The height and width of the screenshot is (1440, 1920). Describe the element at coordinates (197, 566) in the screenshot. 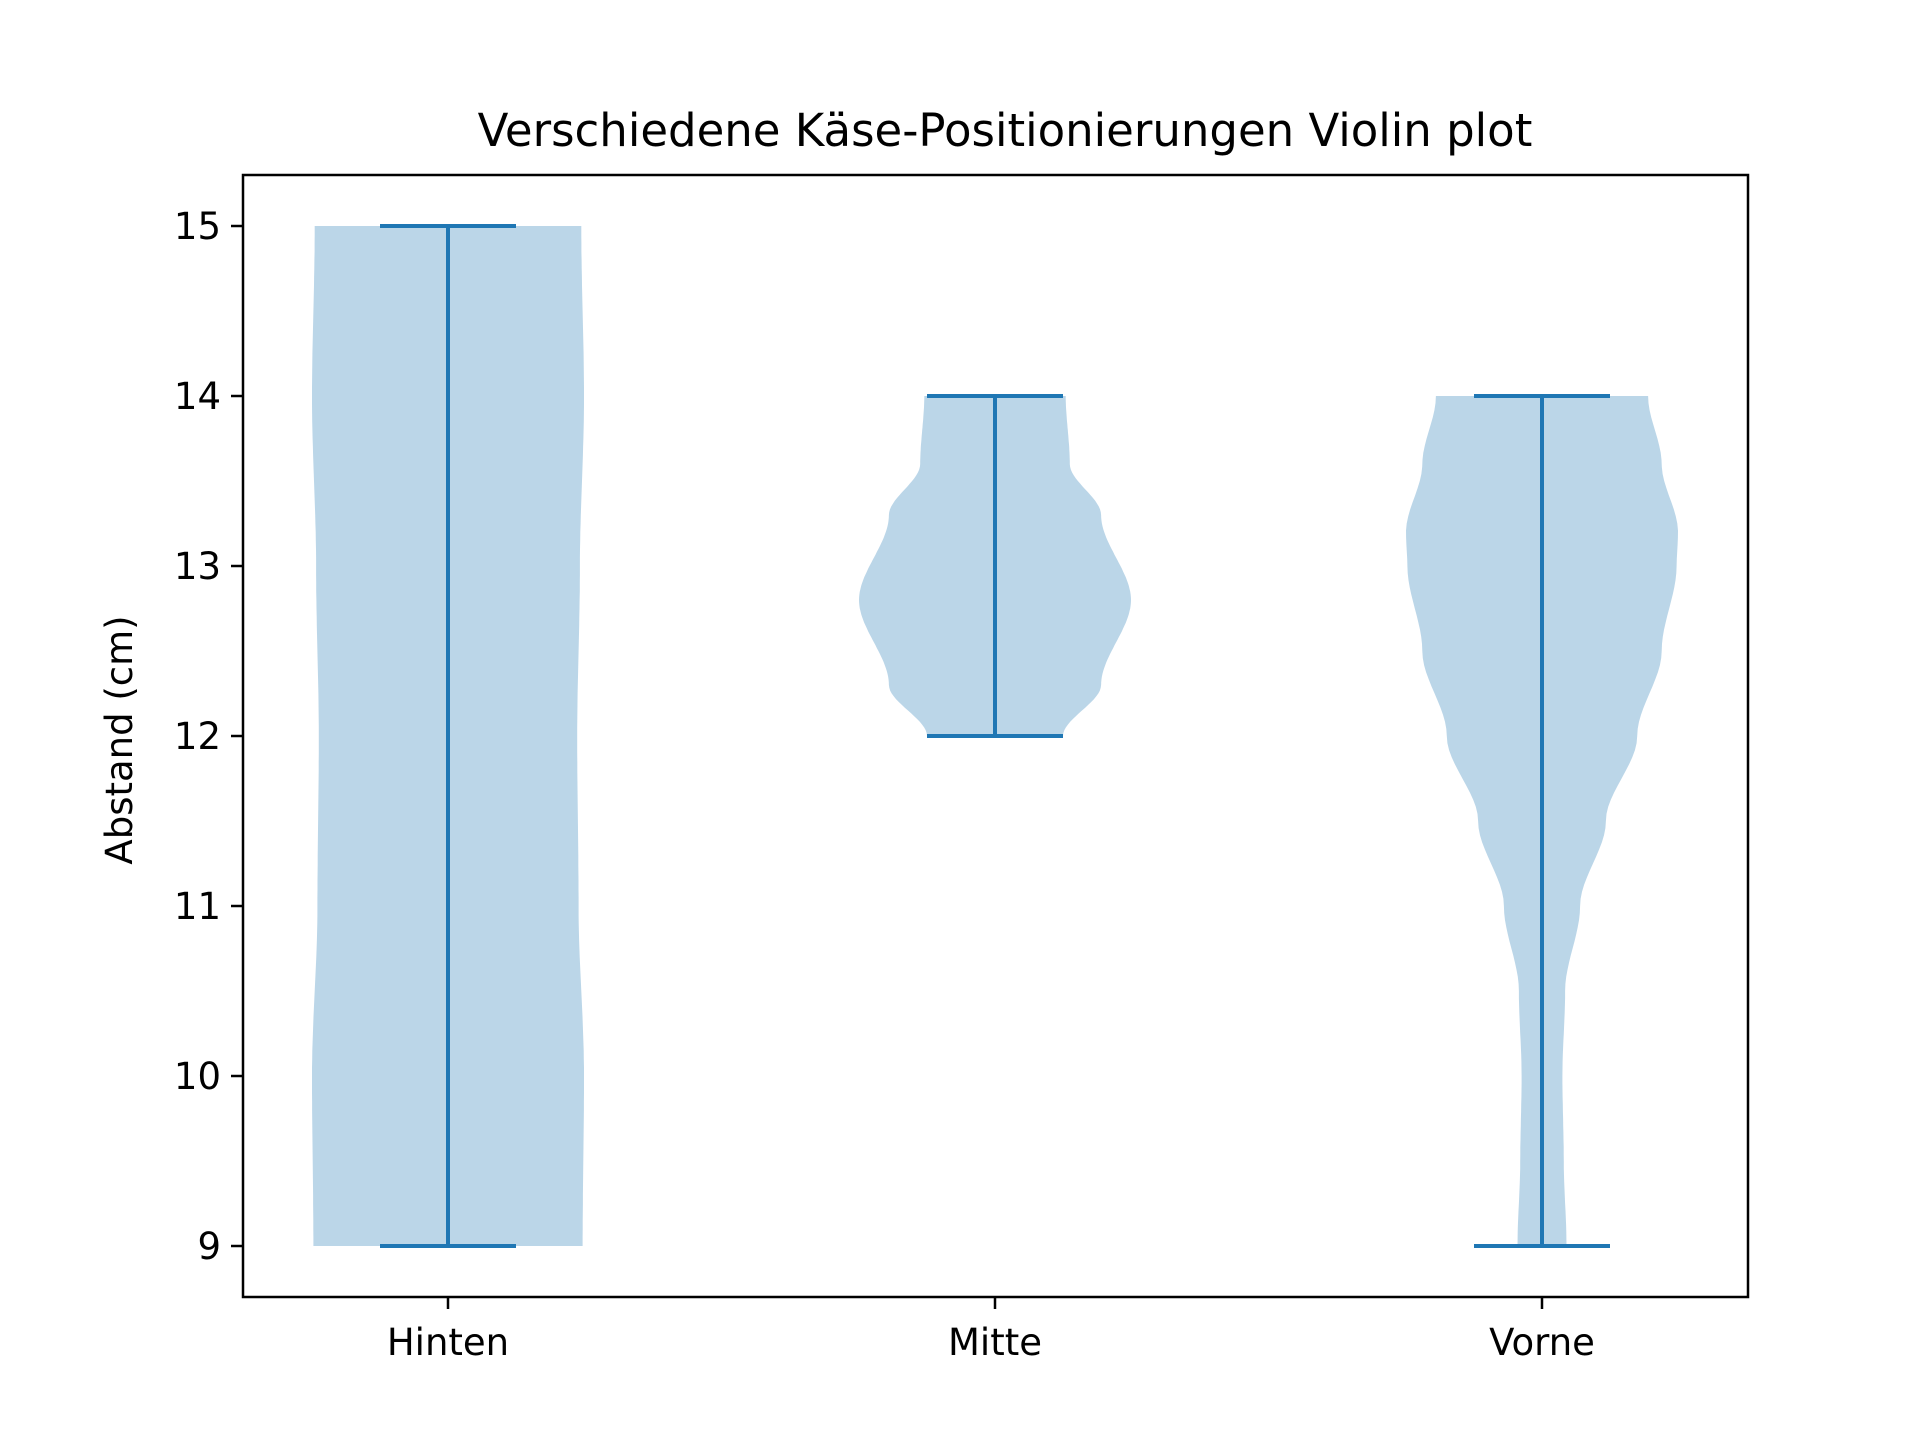

I see `y-tick-label: 13` at that location.